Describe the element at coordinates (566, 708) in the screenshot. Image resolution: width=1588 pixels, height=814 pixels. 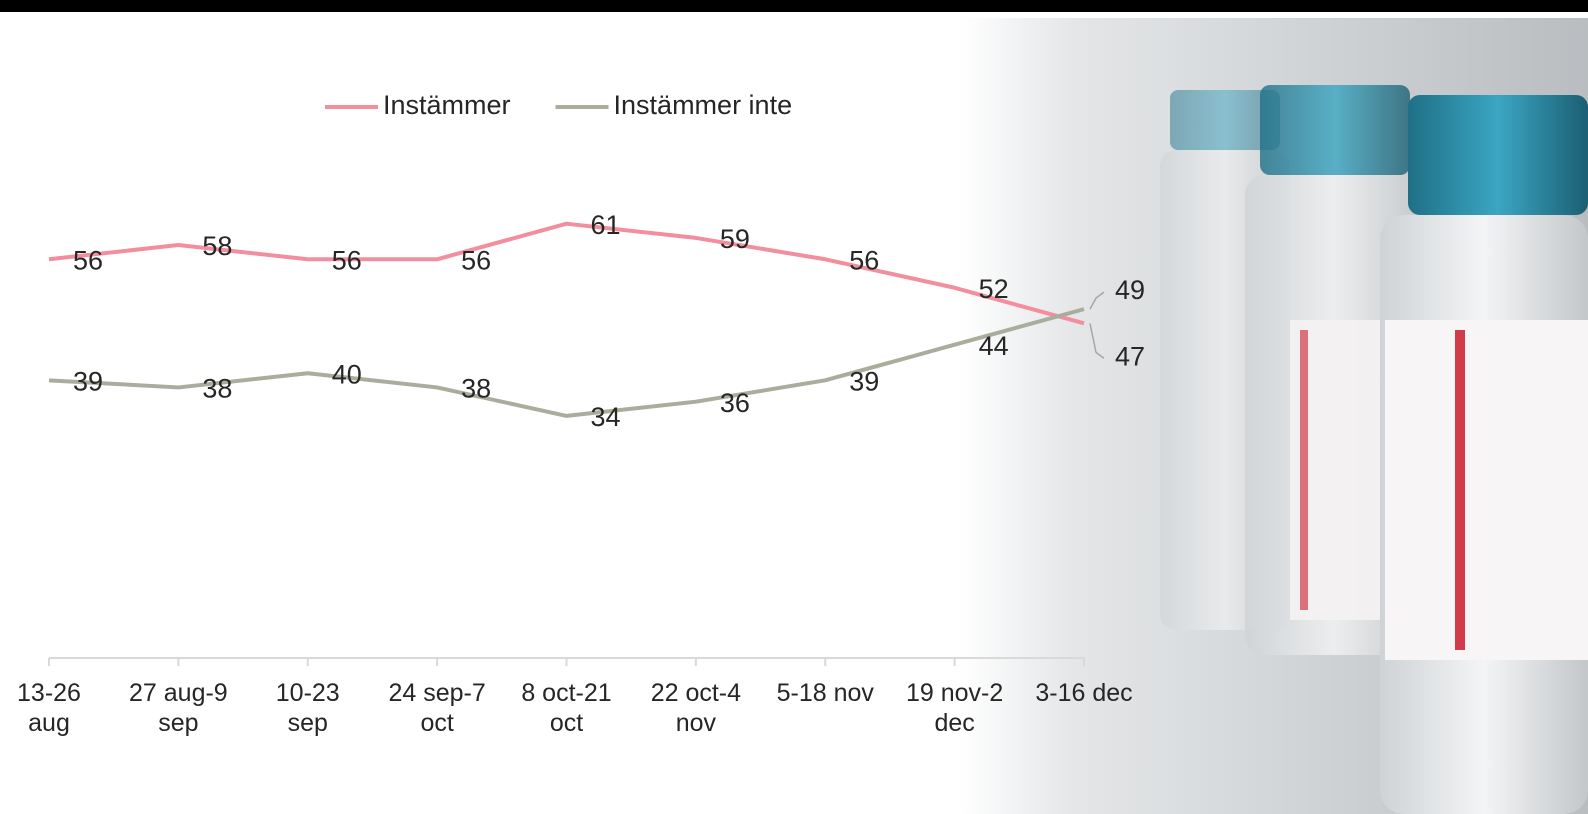
I see `x-tick-label: 8 oct-21 oct` at that location.